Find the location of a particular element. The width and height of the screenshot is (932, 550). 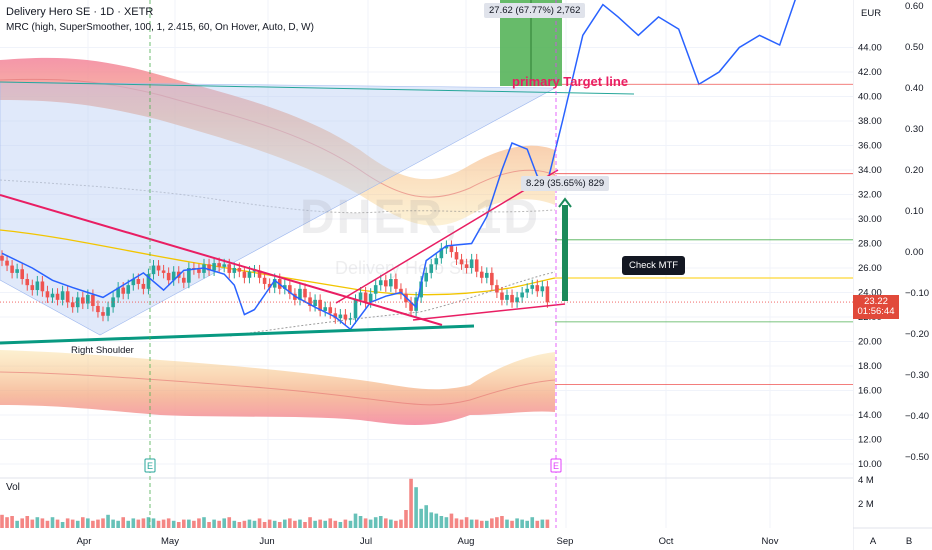

name-watermark: Delivery Hero SE is located at coordinates (404, 268).